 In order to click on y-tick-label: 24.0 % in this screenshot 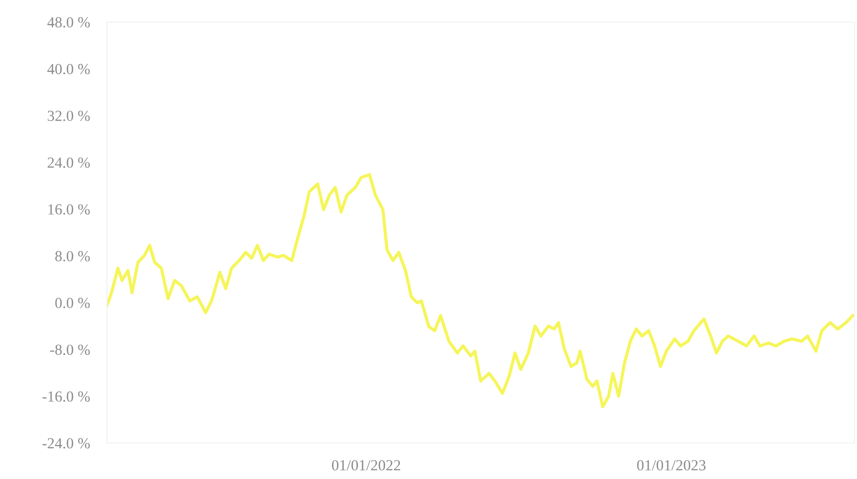, I will do `click(69, 162)`.